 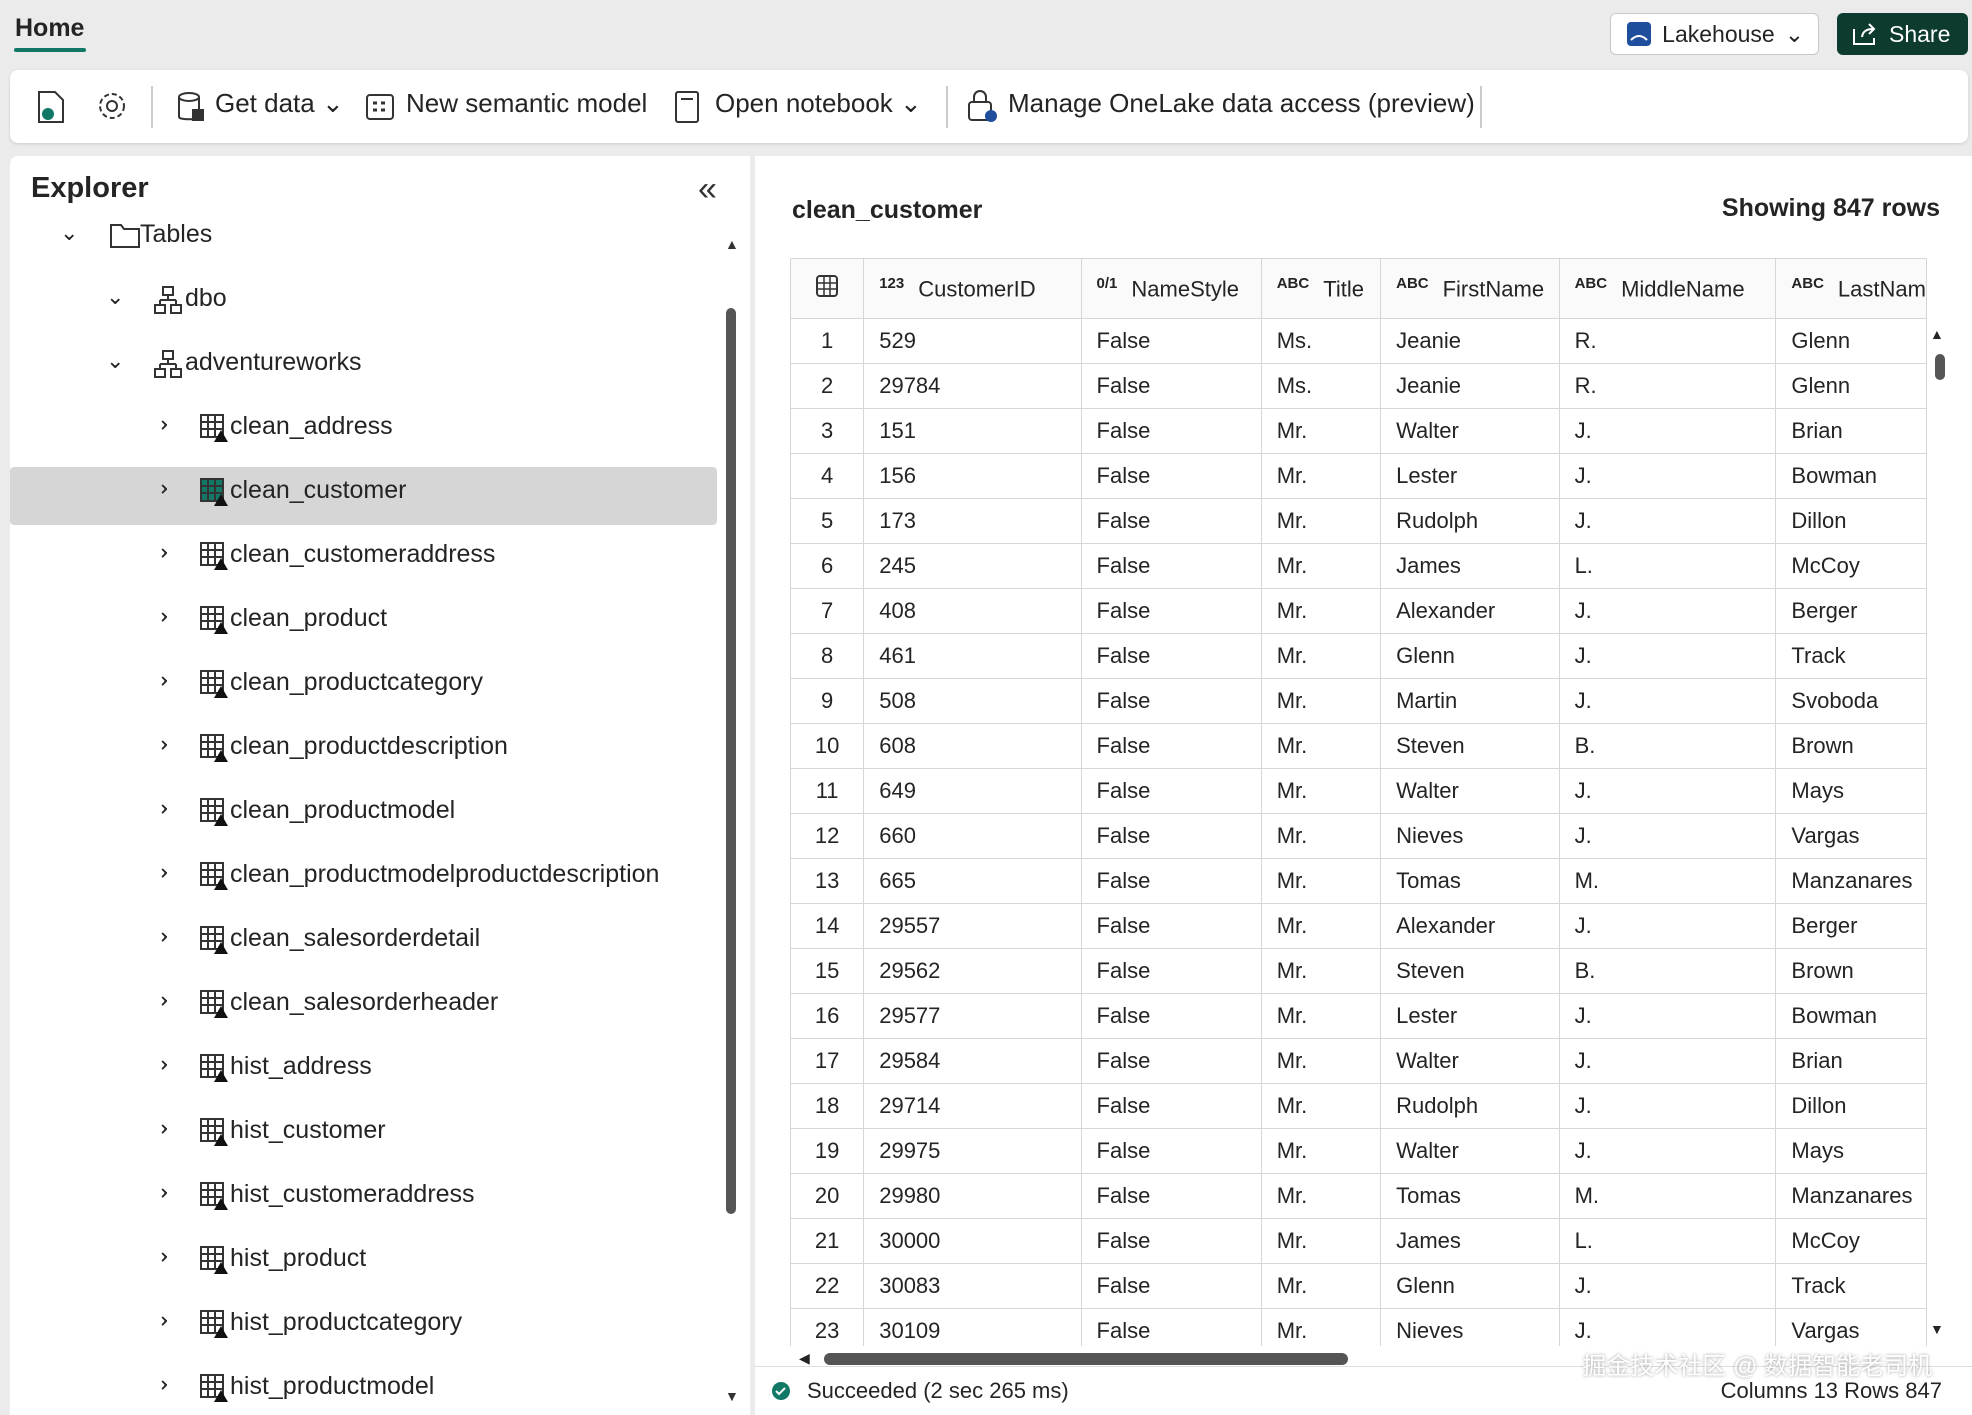 What do you see at coordinates (827, 1327) in the screenshot?
I see `row-number: 23` at bounding box center [827, 1327].